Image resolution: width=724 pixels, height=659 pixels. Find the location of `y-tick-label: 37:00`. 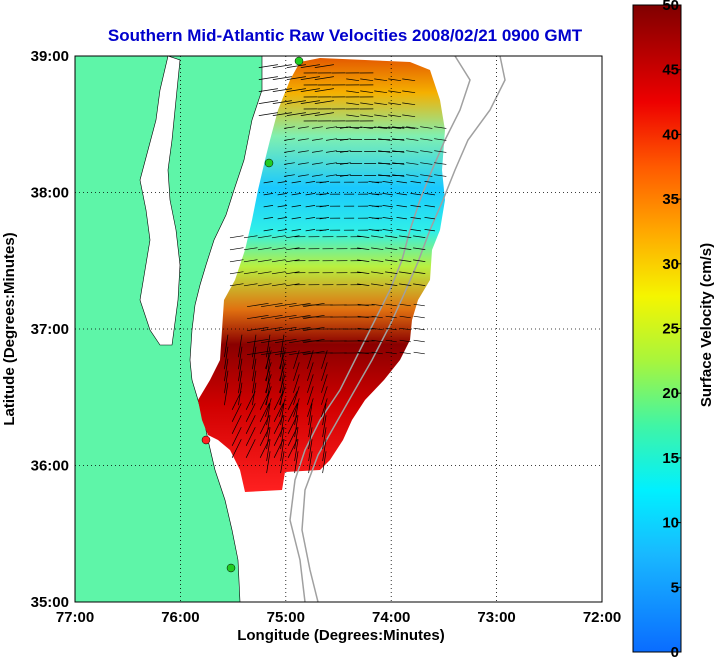

y-tick-label: 37:00 is located at coordinates (50, 329).